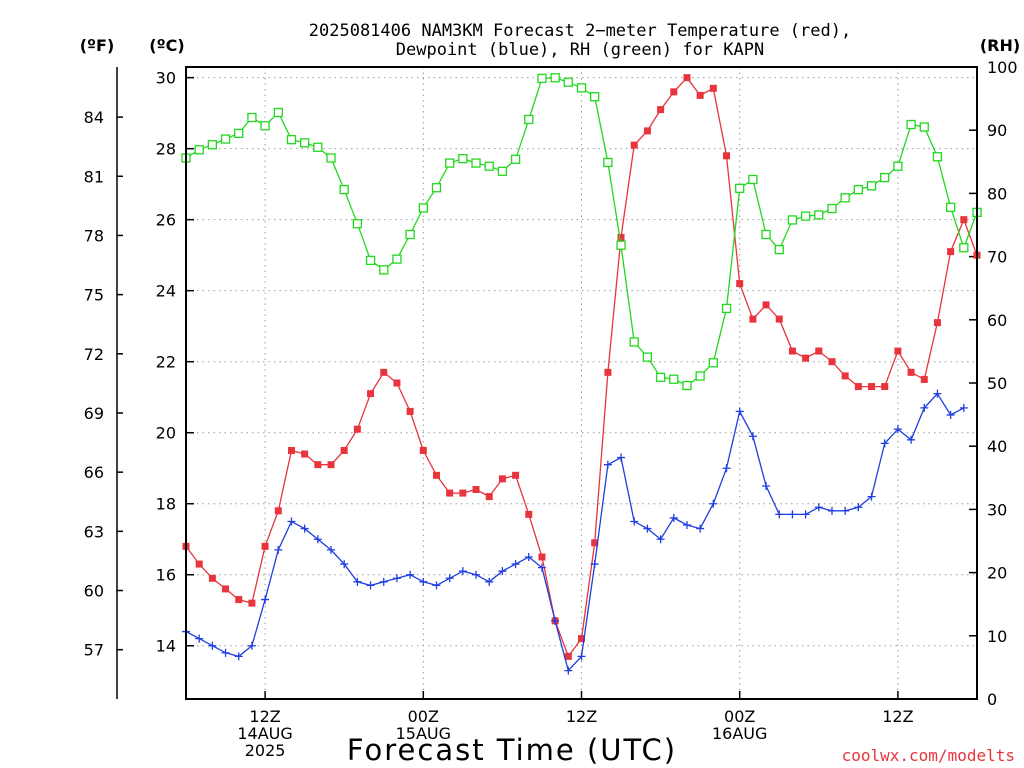  Describe the element at coordinates (928, 755) in the screenshot. I see `watermark: coolwx.com/modelts` at that location.